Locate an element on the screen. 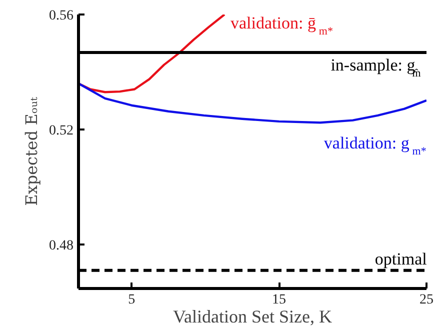 Image resolution: width=448 pixels, height=330 pixels. x-tick-label: 15 is located at coordinates (279, 300).